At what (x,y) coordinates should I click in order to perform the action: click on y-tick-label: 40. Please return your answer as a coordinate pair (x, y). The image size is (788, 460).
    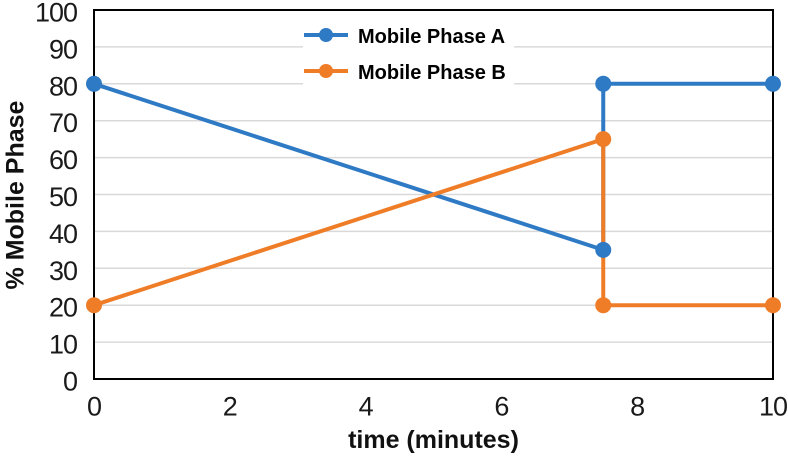
    Looking at the image, I should click on (63, 234).